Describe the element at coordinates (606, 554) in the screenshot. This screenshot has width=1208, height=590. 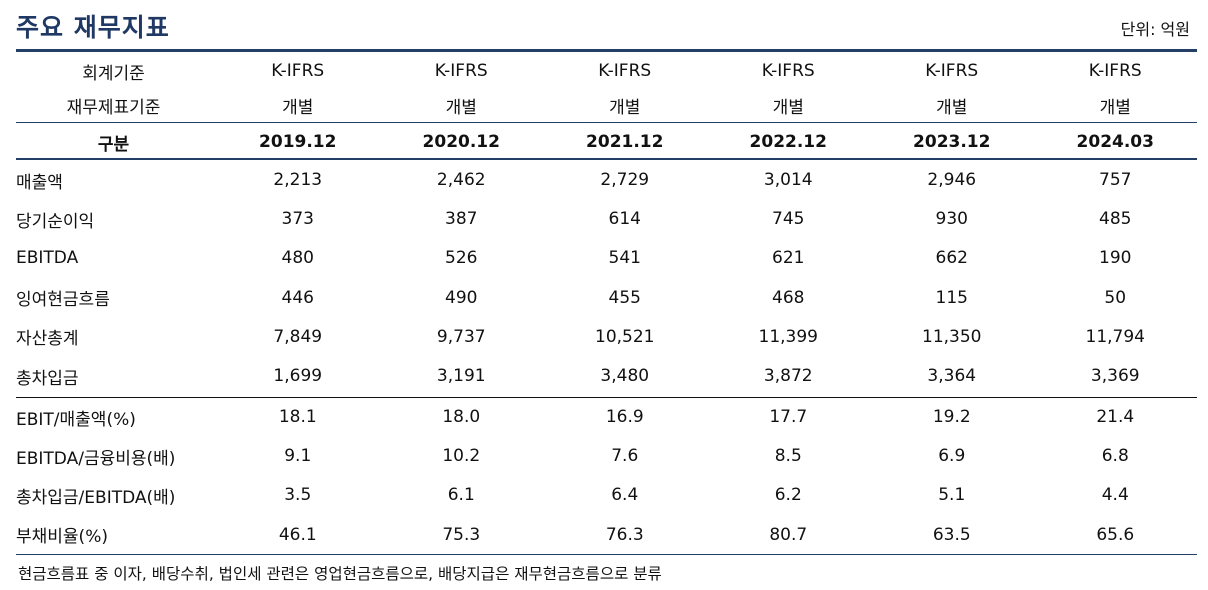
I see `footer-rule` at that location.